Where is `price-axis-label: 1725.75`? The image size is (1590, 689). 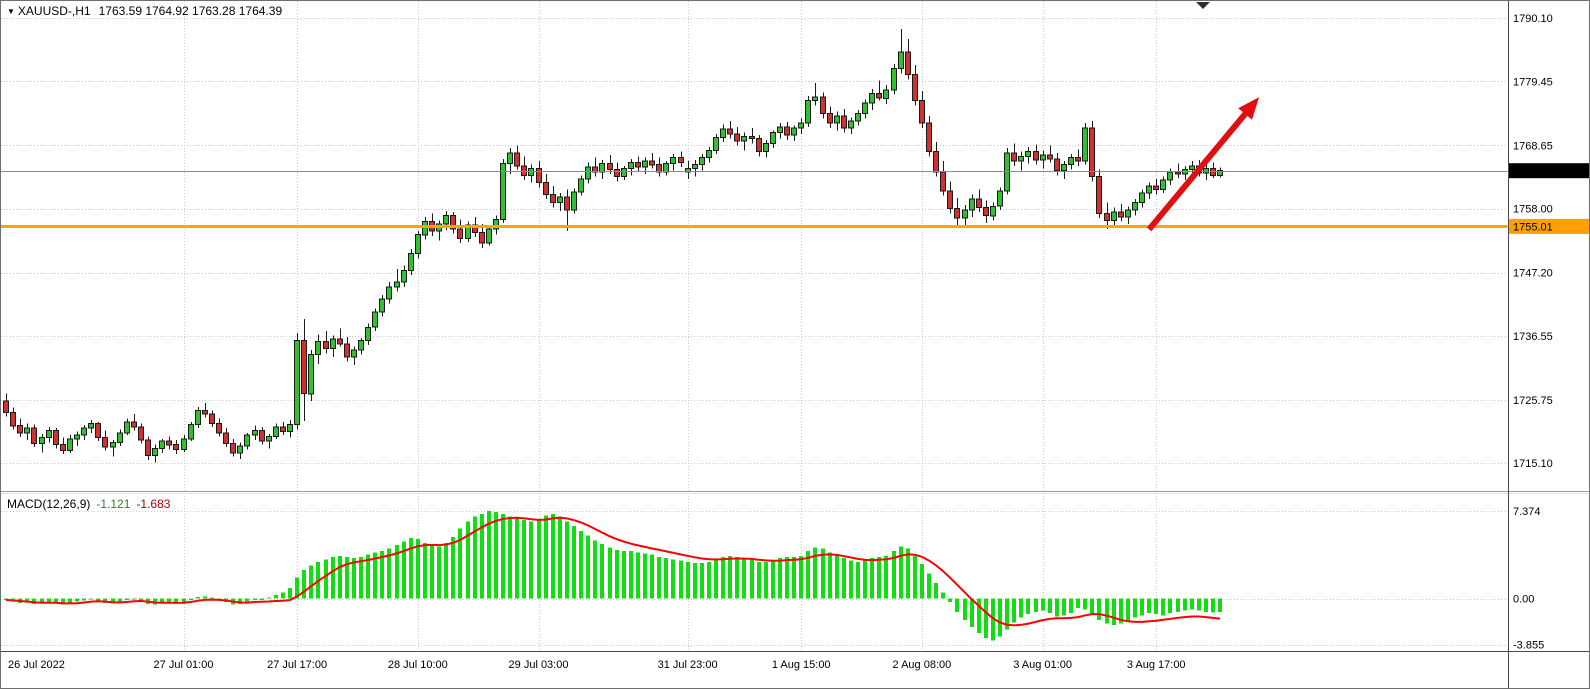
price-axis-label: 1725.75 is located at coordinates (1533, 401).